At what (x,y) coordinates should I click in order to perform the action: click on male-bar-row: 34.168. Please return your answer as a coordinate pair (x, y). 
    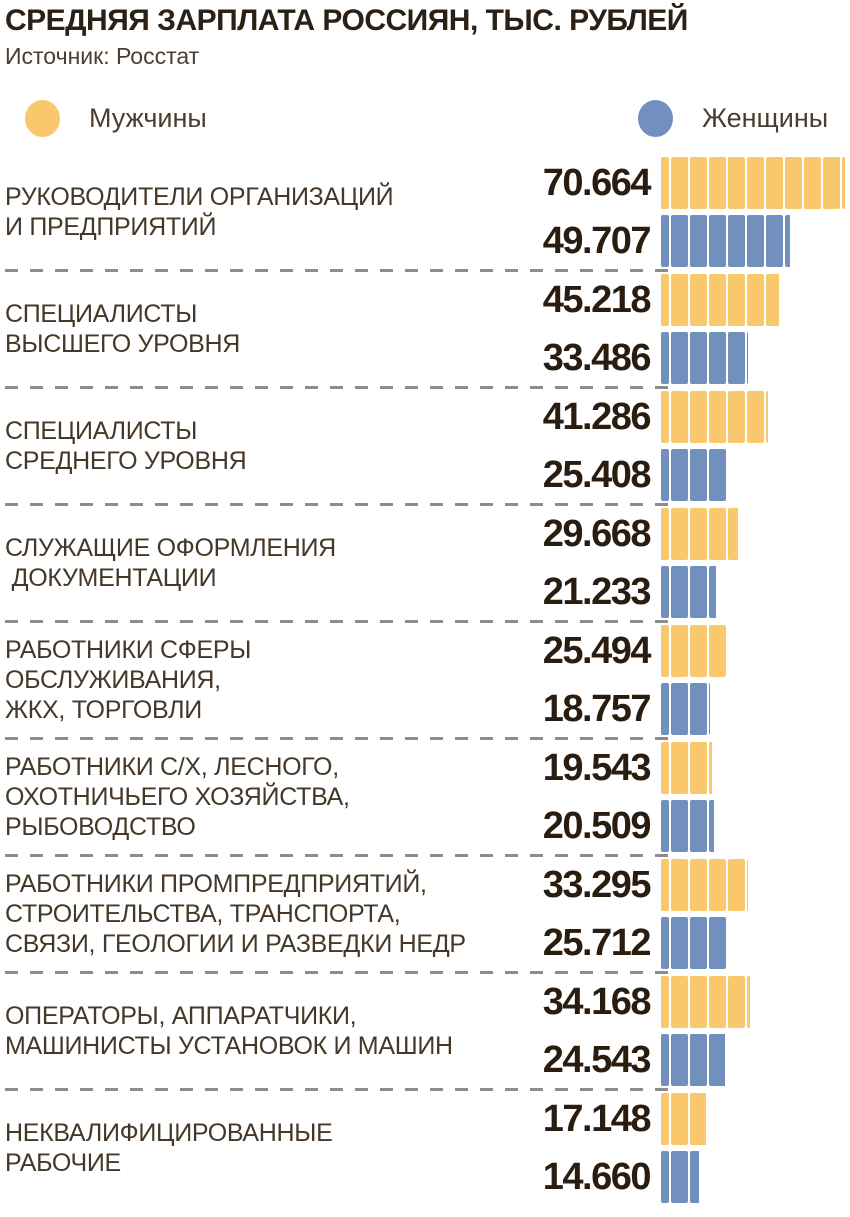
    Looking at the image, I should click on (680, 1002).